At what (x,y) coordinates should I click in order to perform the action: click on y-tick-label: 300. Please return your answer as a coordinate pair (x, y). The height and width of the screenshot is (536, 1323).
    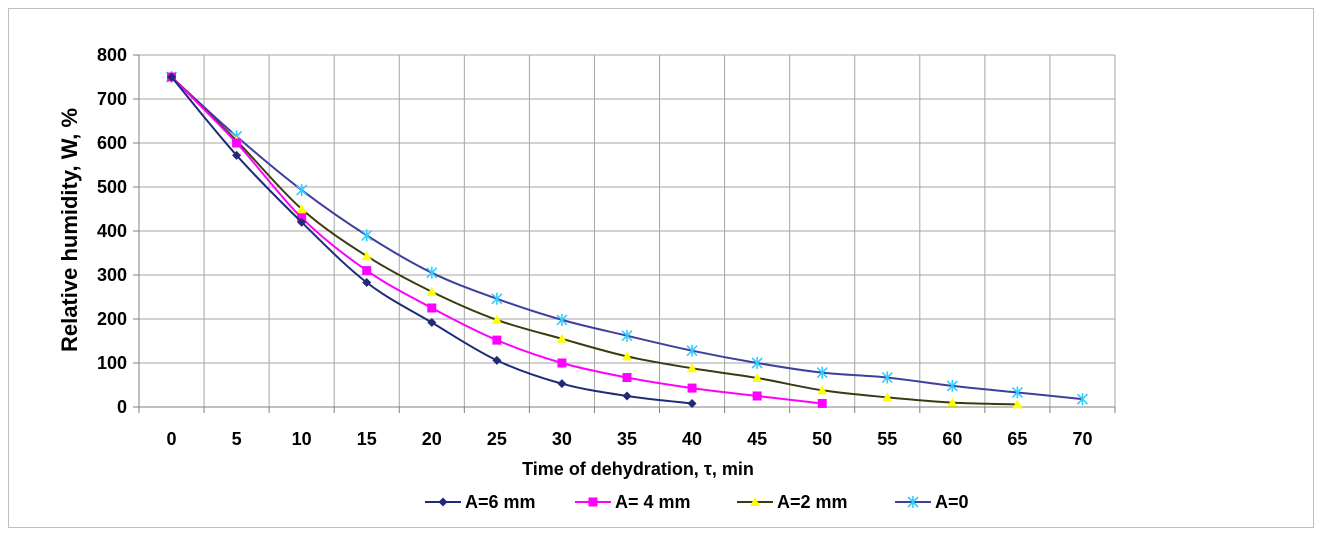
    Looking at the image, I should click on (112, 275).